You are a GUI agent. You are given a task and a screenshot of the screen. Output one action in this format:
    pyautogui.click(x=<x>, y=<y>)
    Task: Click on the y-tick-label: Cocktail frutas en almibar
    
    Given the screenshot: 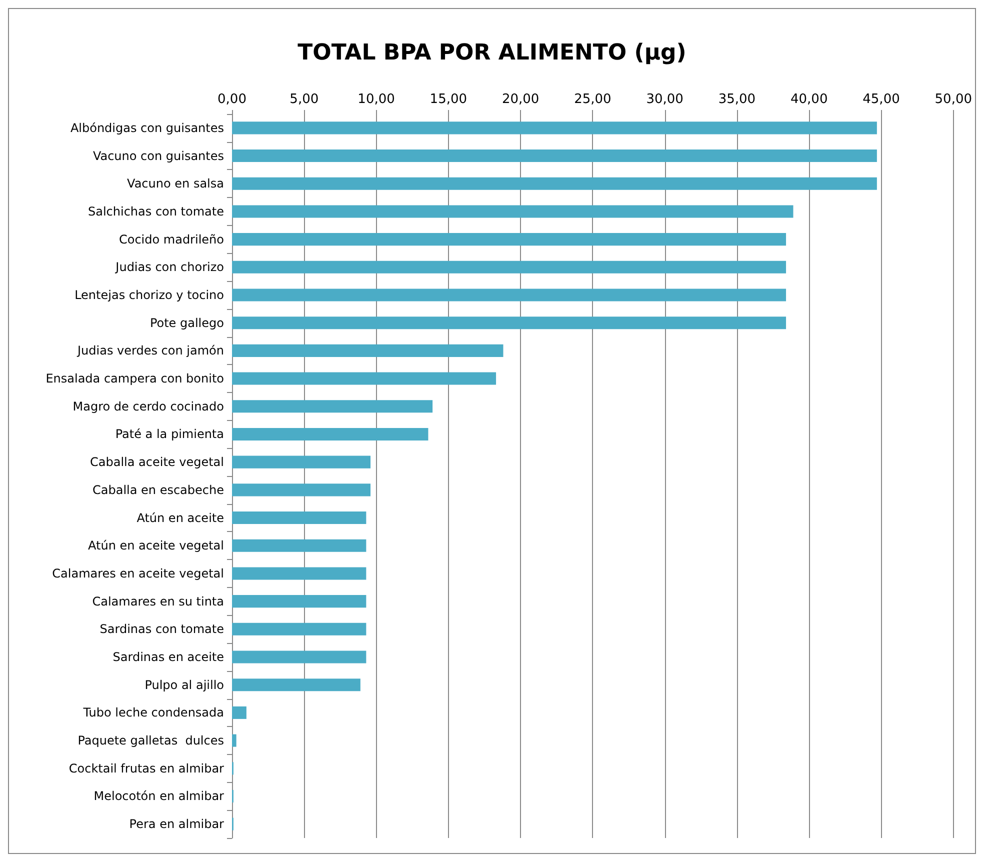 What is the action you would take?
    pyautogui.click(x=146, y=768)
    